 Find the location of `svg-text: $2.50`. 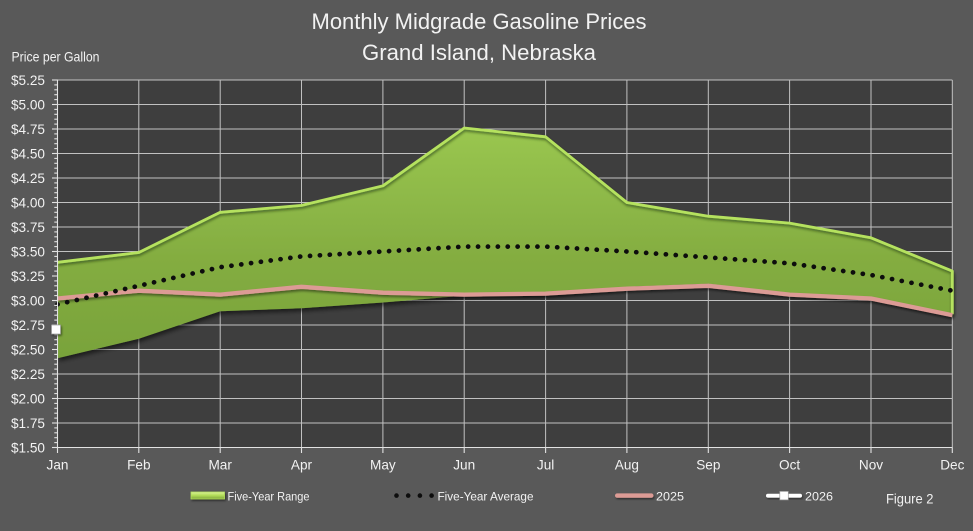

svg-text: $2.50 is located at coordinates (28, 349).